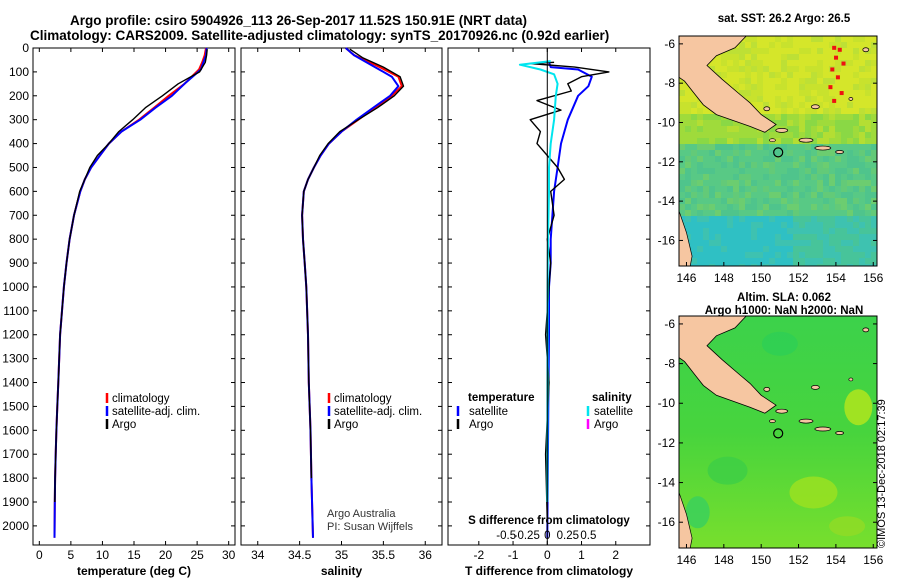 The image size is (900, 580). What do you see at coordinates (667, 403) in the screenshot?
I see `sla_map-ytick-label: -10` at bounding box center [667, 403].